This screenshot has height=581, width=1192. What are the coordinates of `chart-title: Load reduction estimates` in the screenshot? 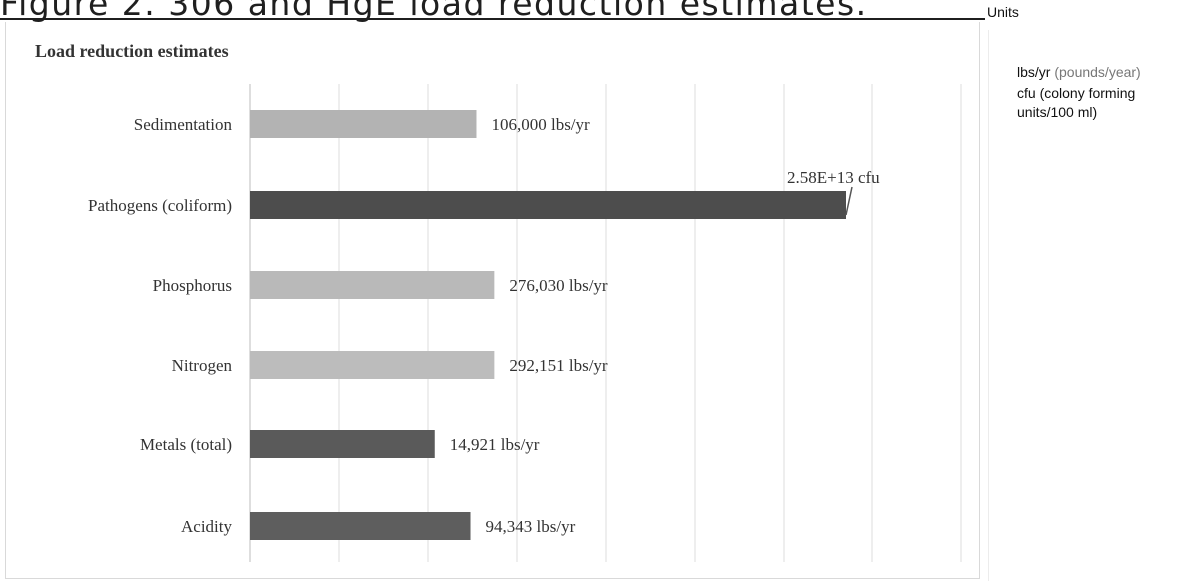 It's located at (132, 51).